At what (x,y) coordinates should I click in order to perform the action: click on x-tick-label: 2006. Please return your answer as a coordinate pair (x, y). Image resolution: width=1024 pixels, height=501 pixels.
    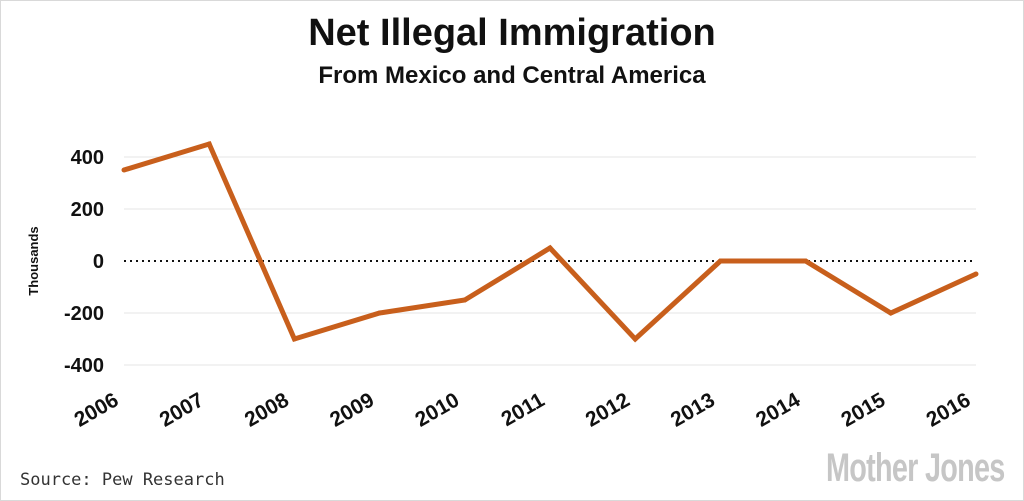
    Looking at the image, I should click on (97, 409).